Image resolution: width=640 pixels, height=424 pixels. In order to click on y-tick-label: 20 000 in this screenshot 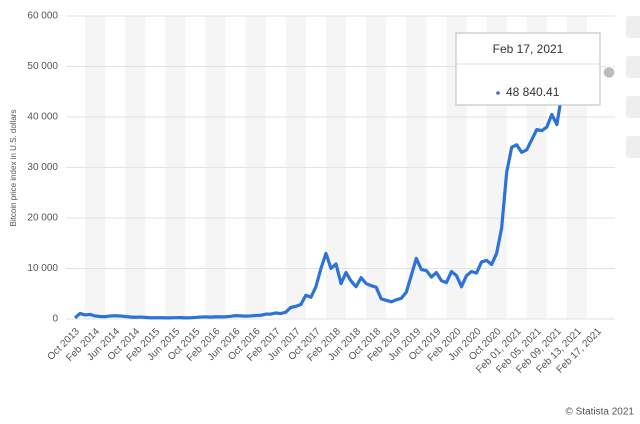, I will do `click(42, 218)`.